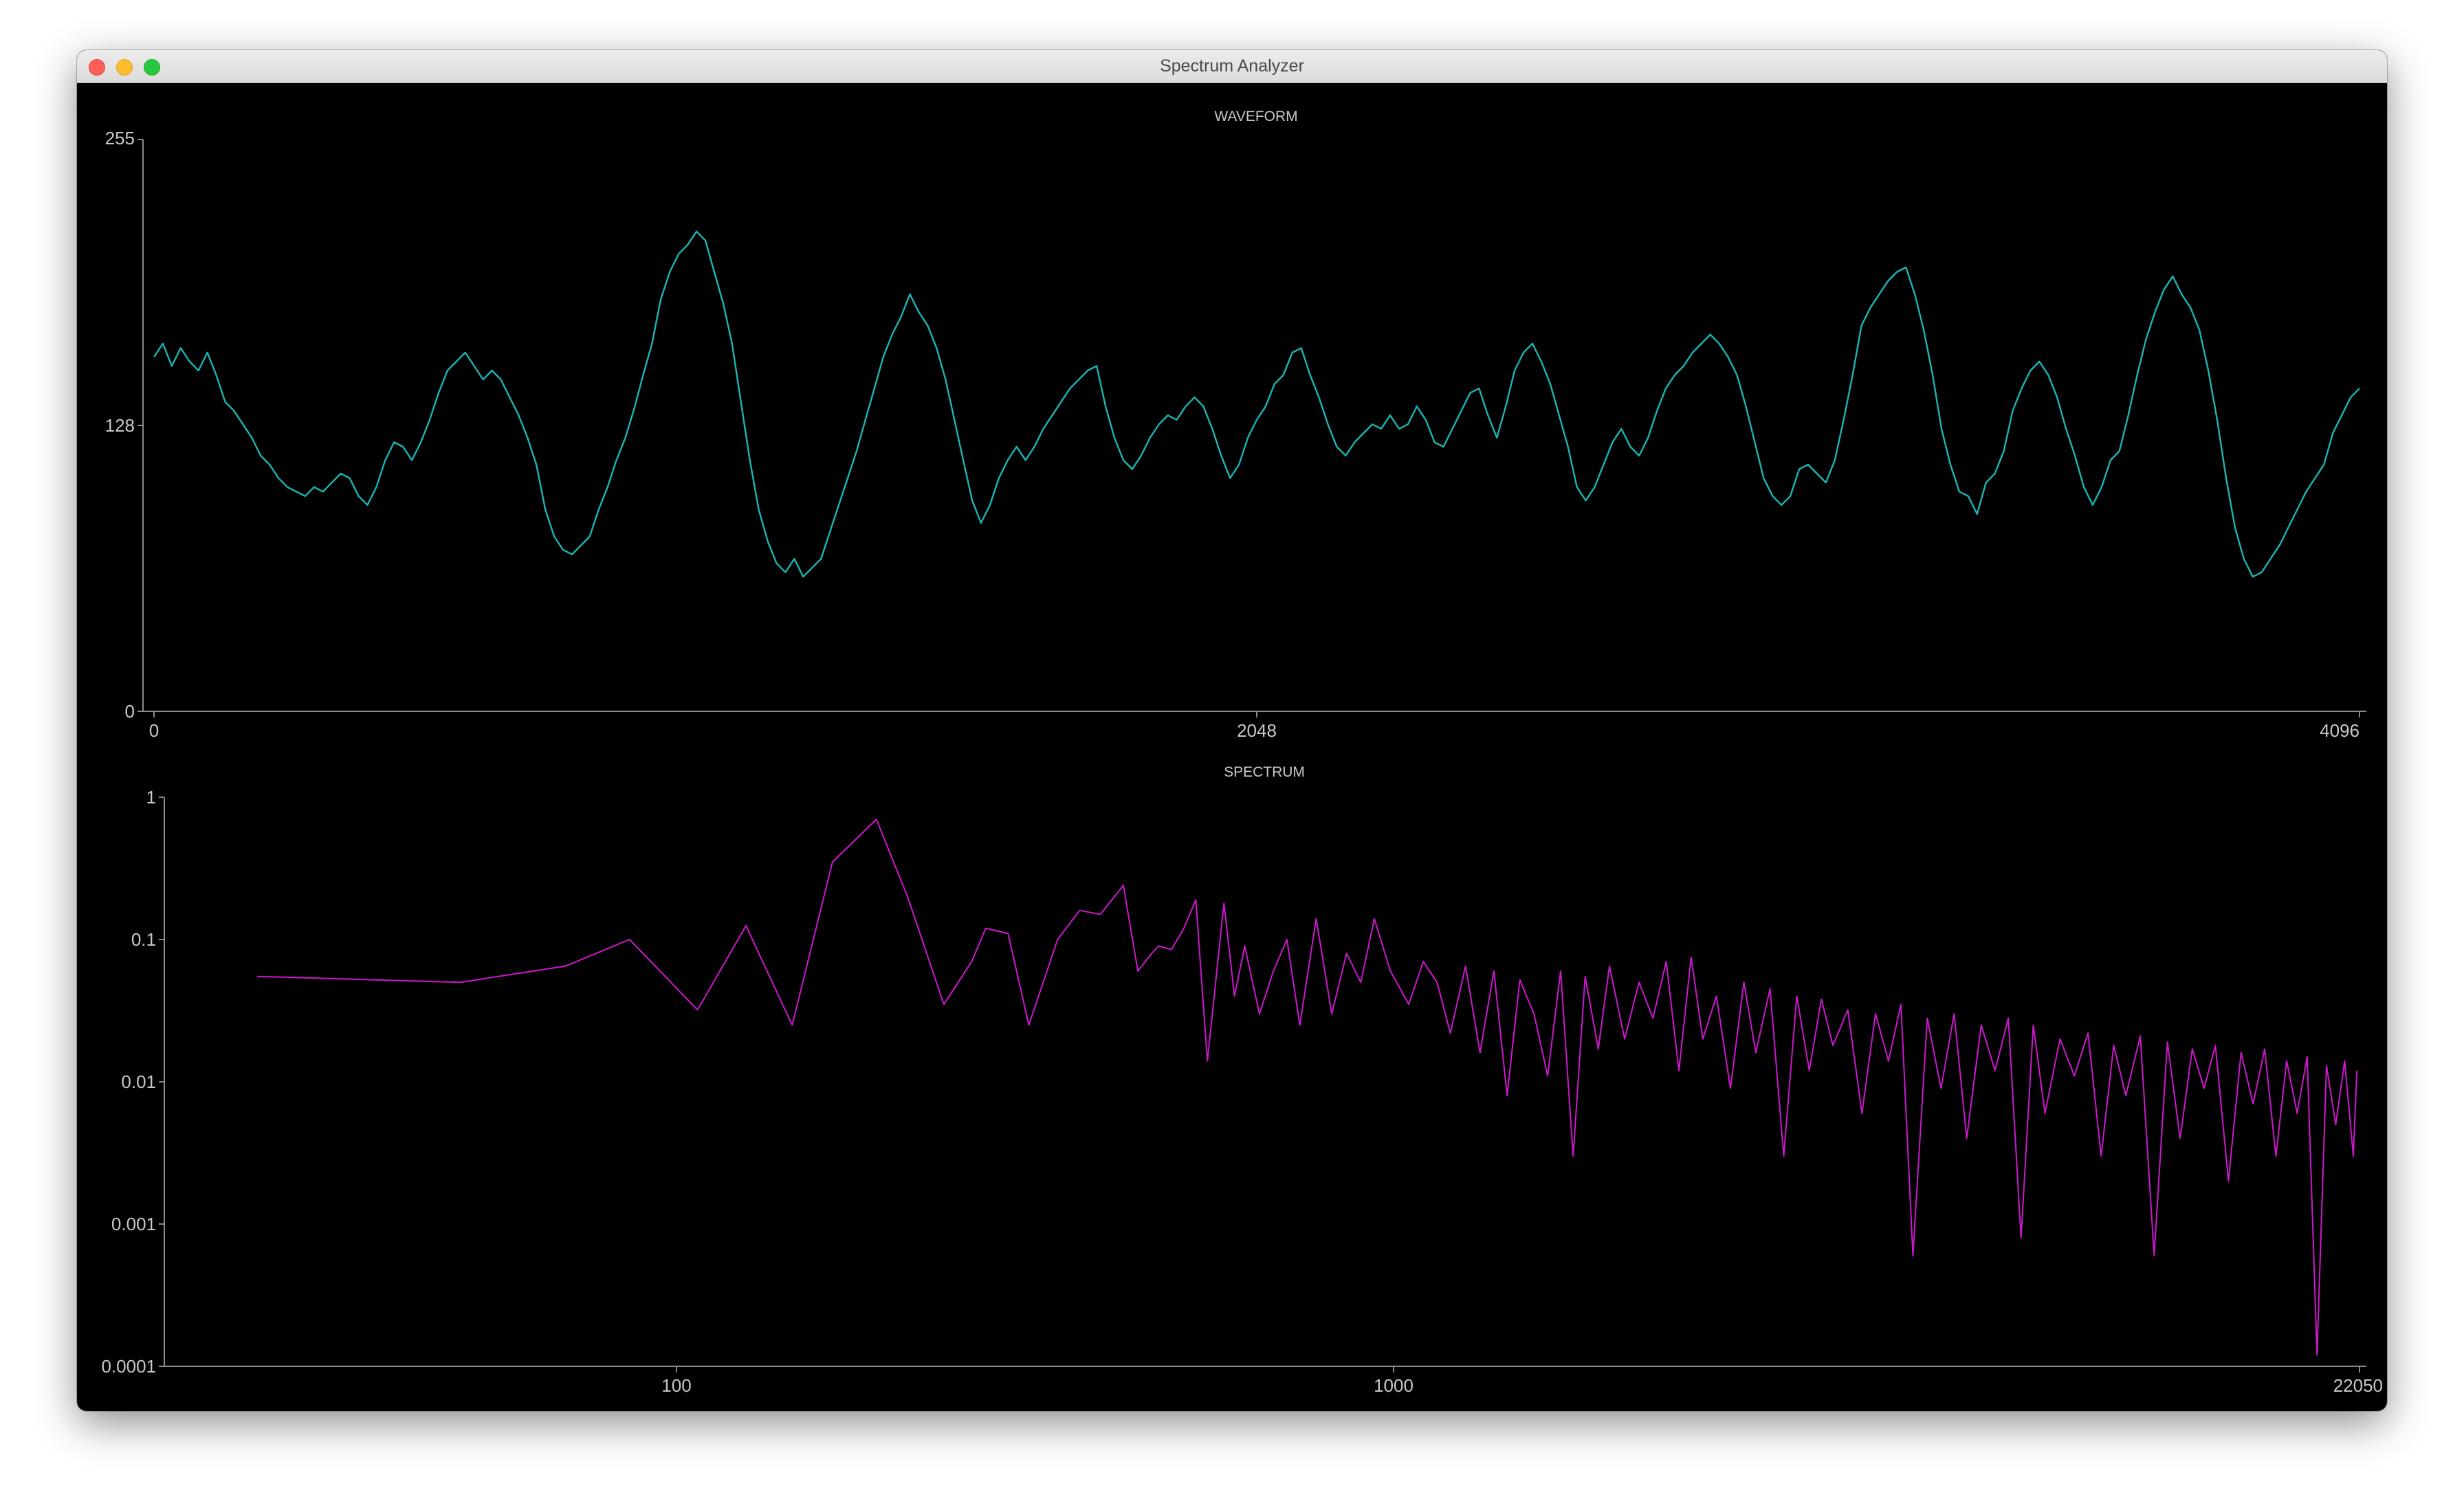 The image size is (2464, 1512). Describe the element at coordinates (1255, 117) in the screenshot. I see `waveform-title: WAVEFORM` at that location.